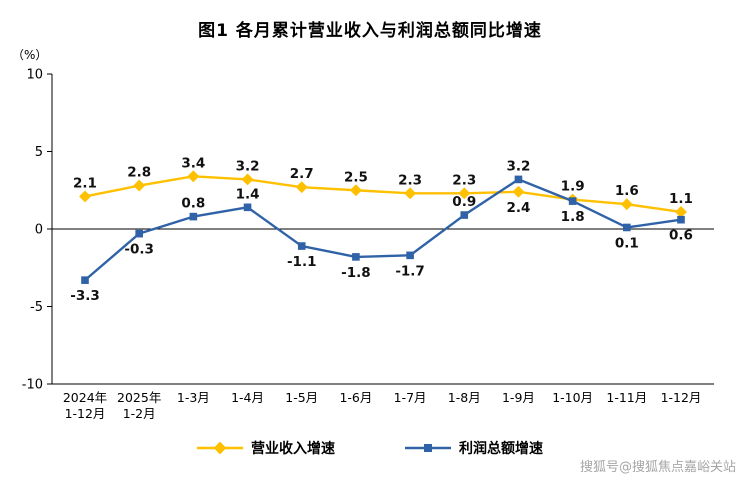 The image size is (740, 483). I want to click on chart-legend: 营业收入增速 利润总额增速, so click(370, 448).